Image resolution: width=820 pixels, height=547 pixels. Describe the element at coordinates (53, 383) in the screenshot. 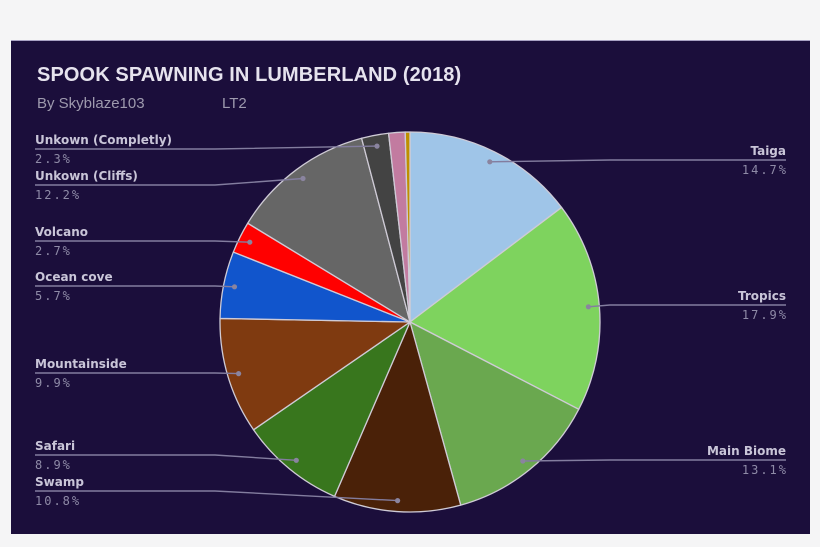

I see `slice-value: 9.9%` at that location.